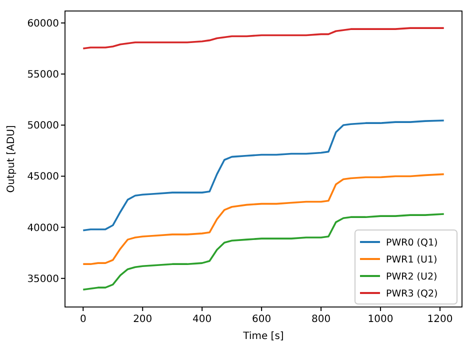  Describe the element at coordinates (43, 279) in the screenshot. I see `y-tick-label: 35000` at that location.